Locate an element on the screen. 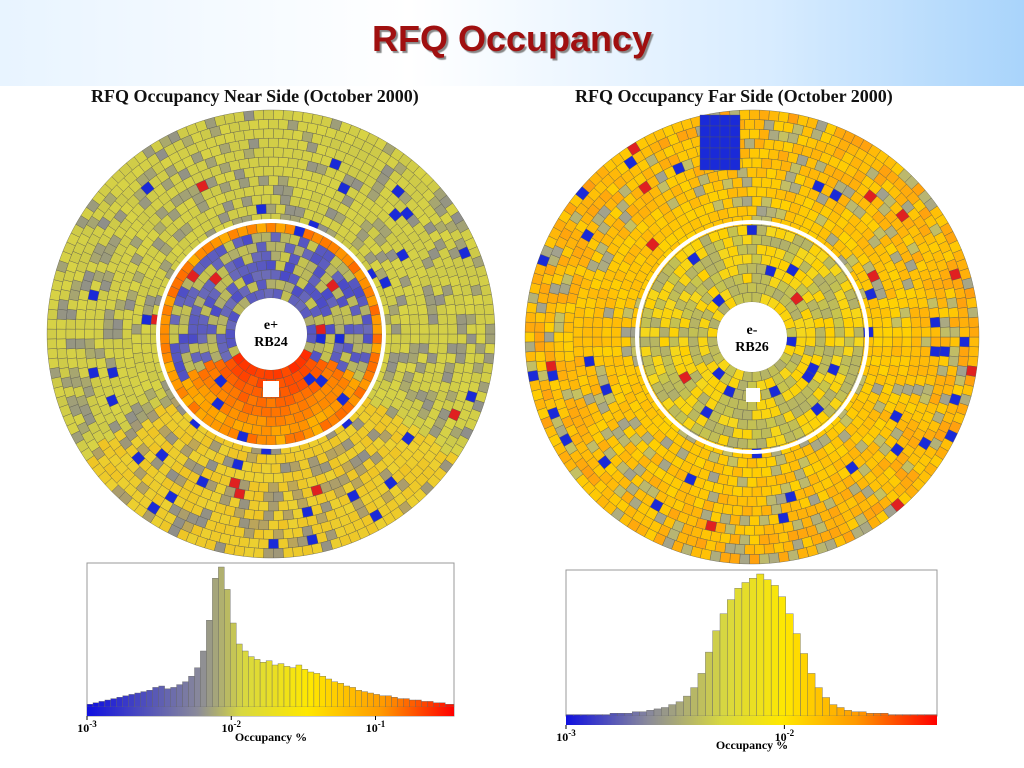 This screenshot has height=768, width=1024. axis-tick-label: 10-3 is located at coordinates (87, 727).